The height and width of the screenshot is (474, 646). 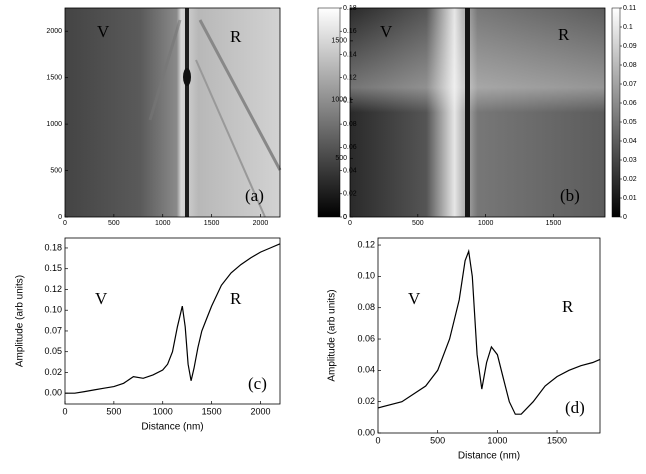 I want to click on panel-label: (b), so click(x=570, y=195).